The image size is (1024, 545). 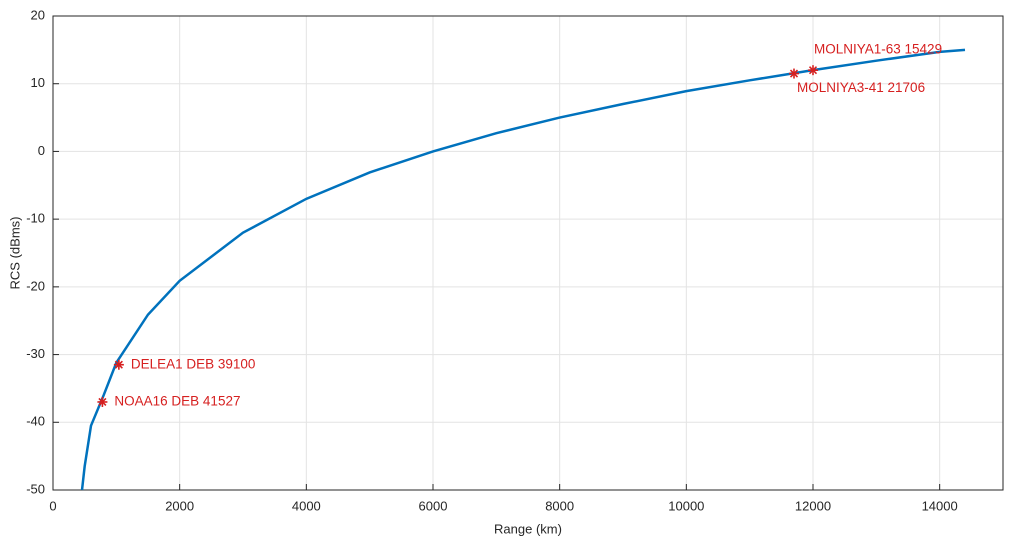 What do you see at coordinates (177, 401) in the screenshot?
I see `point-label: NOAA16 DEB 41527` at bounding box center [177, 401].